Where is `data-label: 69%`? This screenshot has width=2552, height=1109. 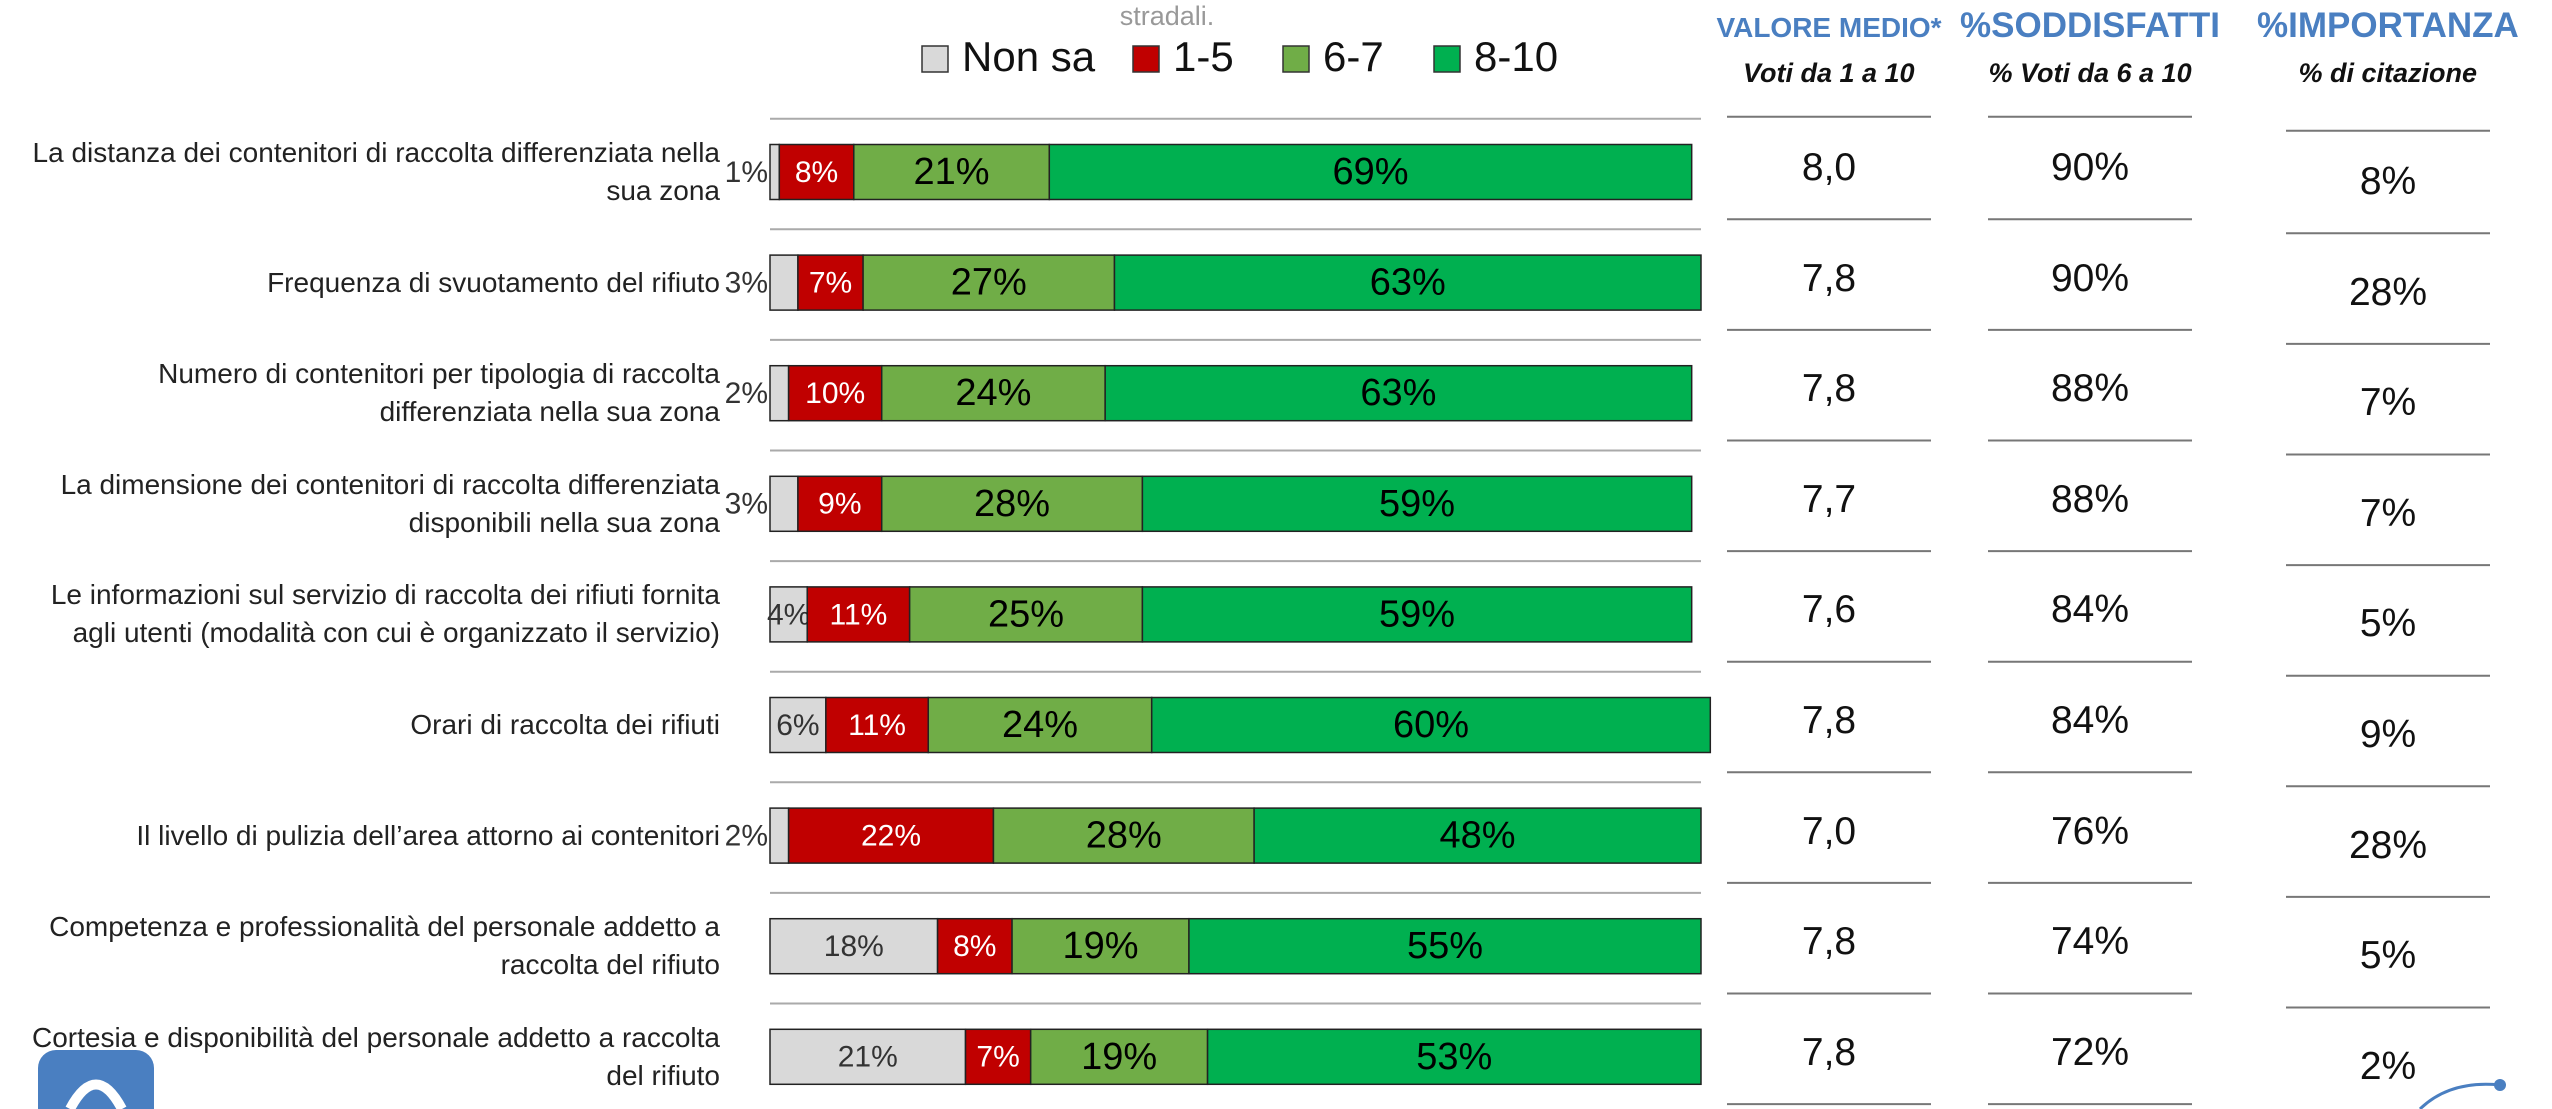
data-label: 69% is located at coordinates (1370, 172).